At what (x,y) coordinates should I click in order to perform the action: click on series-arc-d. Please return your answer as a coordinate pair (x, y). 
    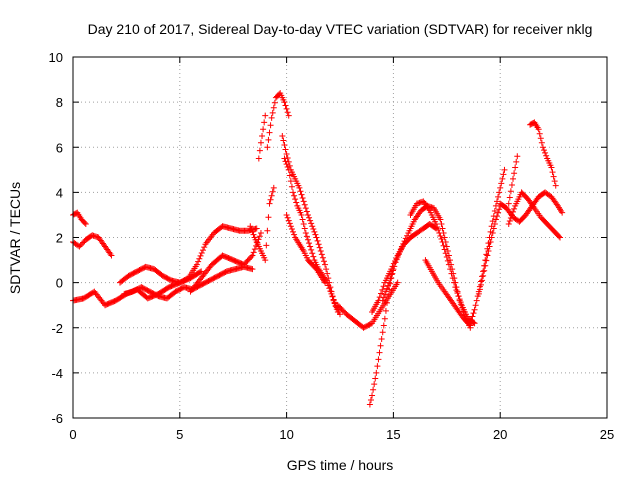
    Looking at the image, I should click on (188, 254).